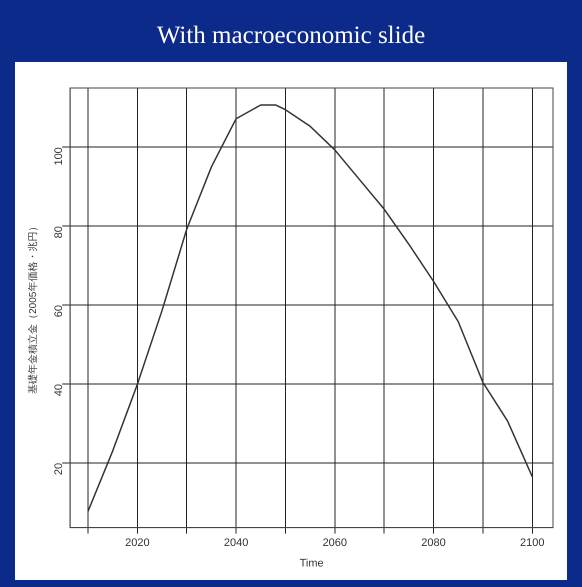 This screenshot has width=582, height=587. I want to click on y-tick-label: 40, so click(59, 390).